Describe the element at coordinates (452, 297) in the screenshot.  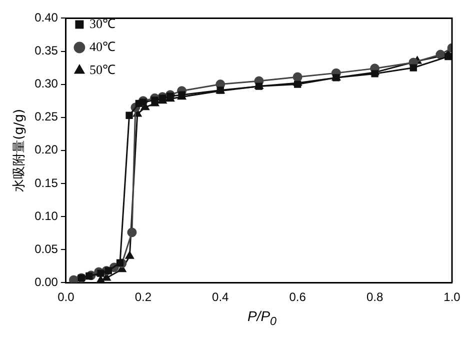
I see `x-tick-label: 1.0` at that location.